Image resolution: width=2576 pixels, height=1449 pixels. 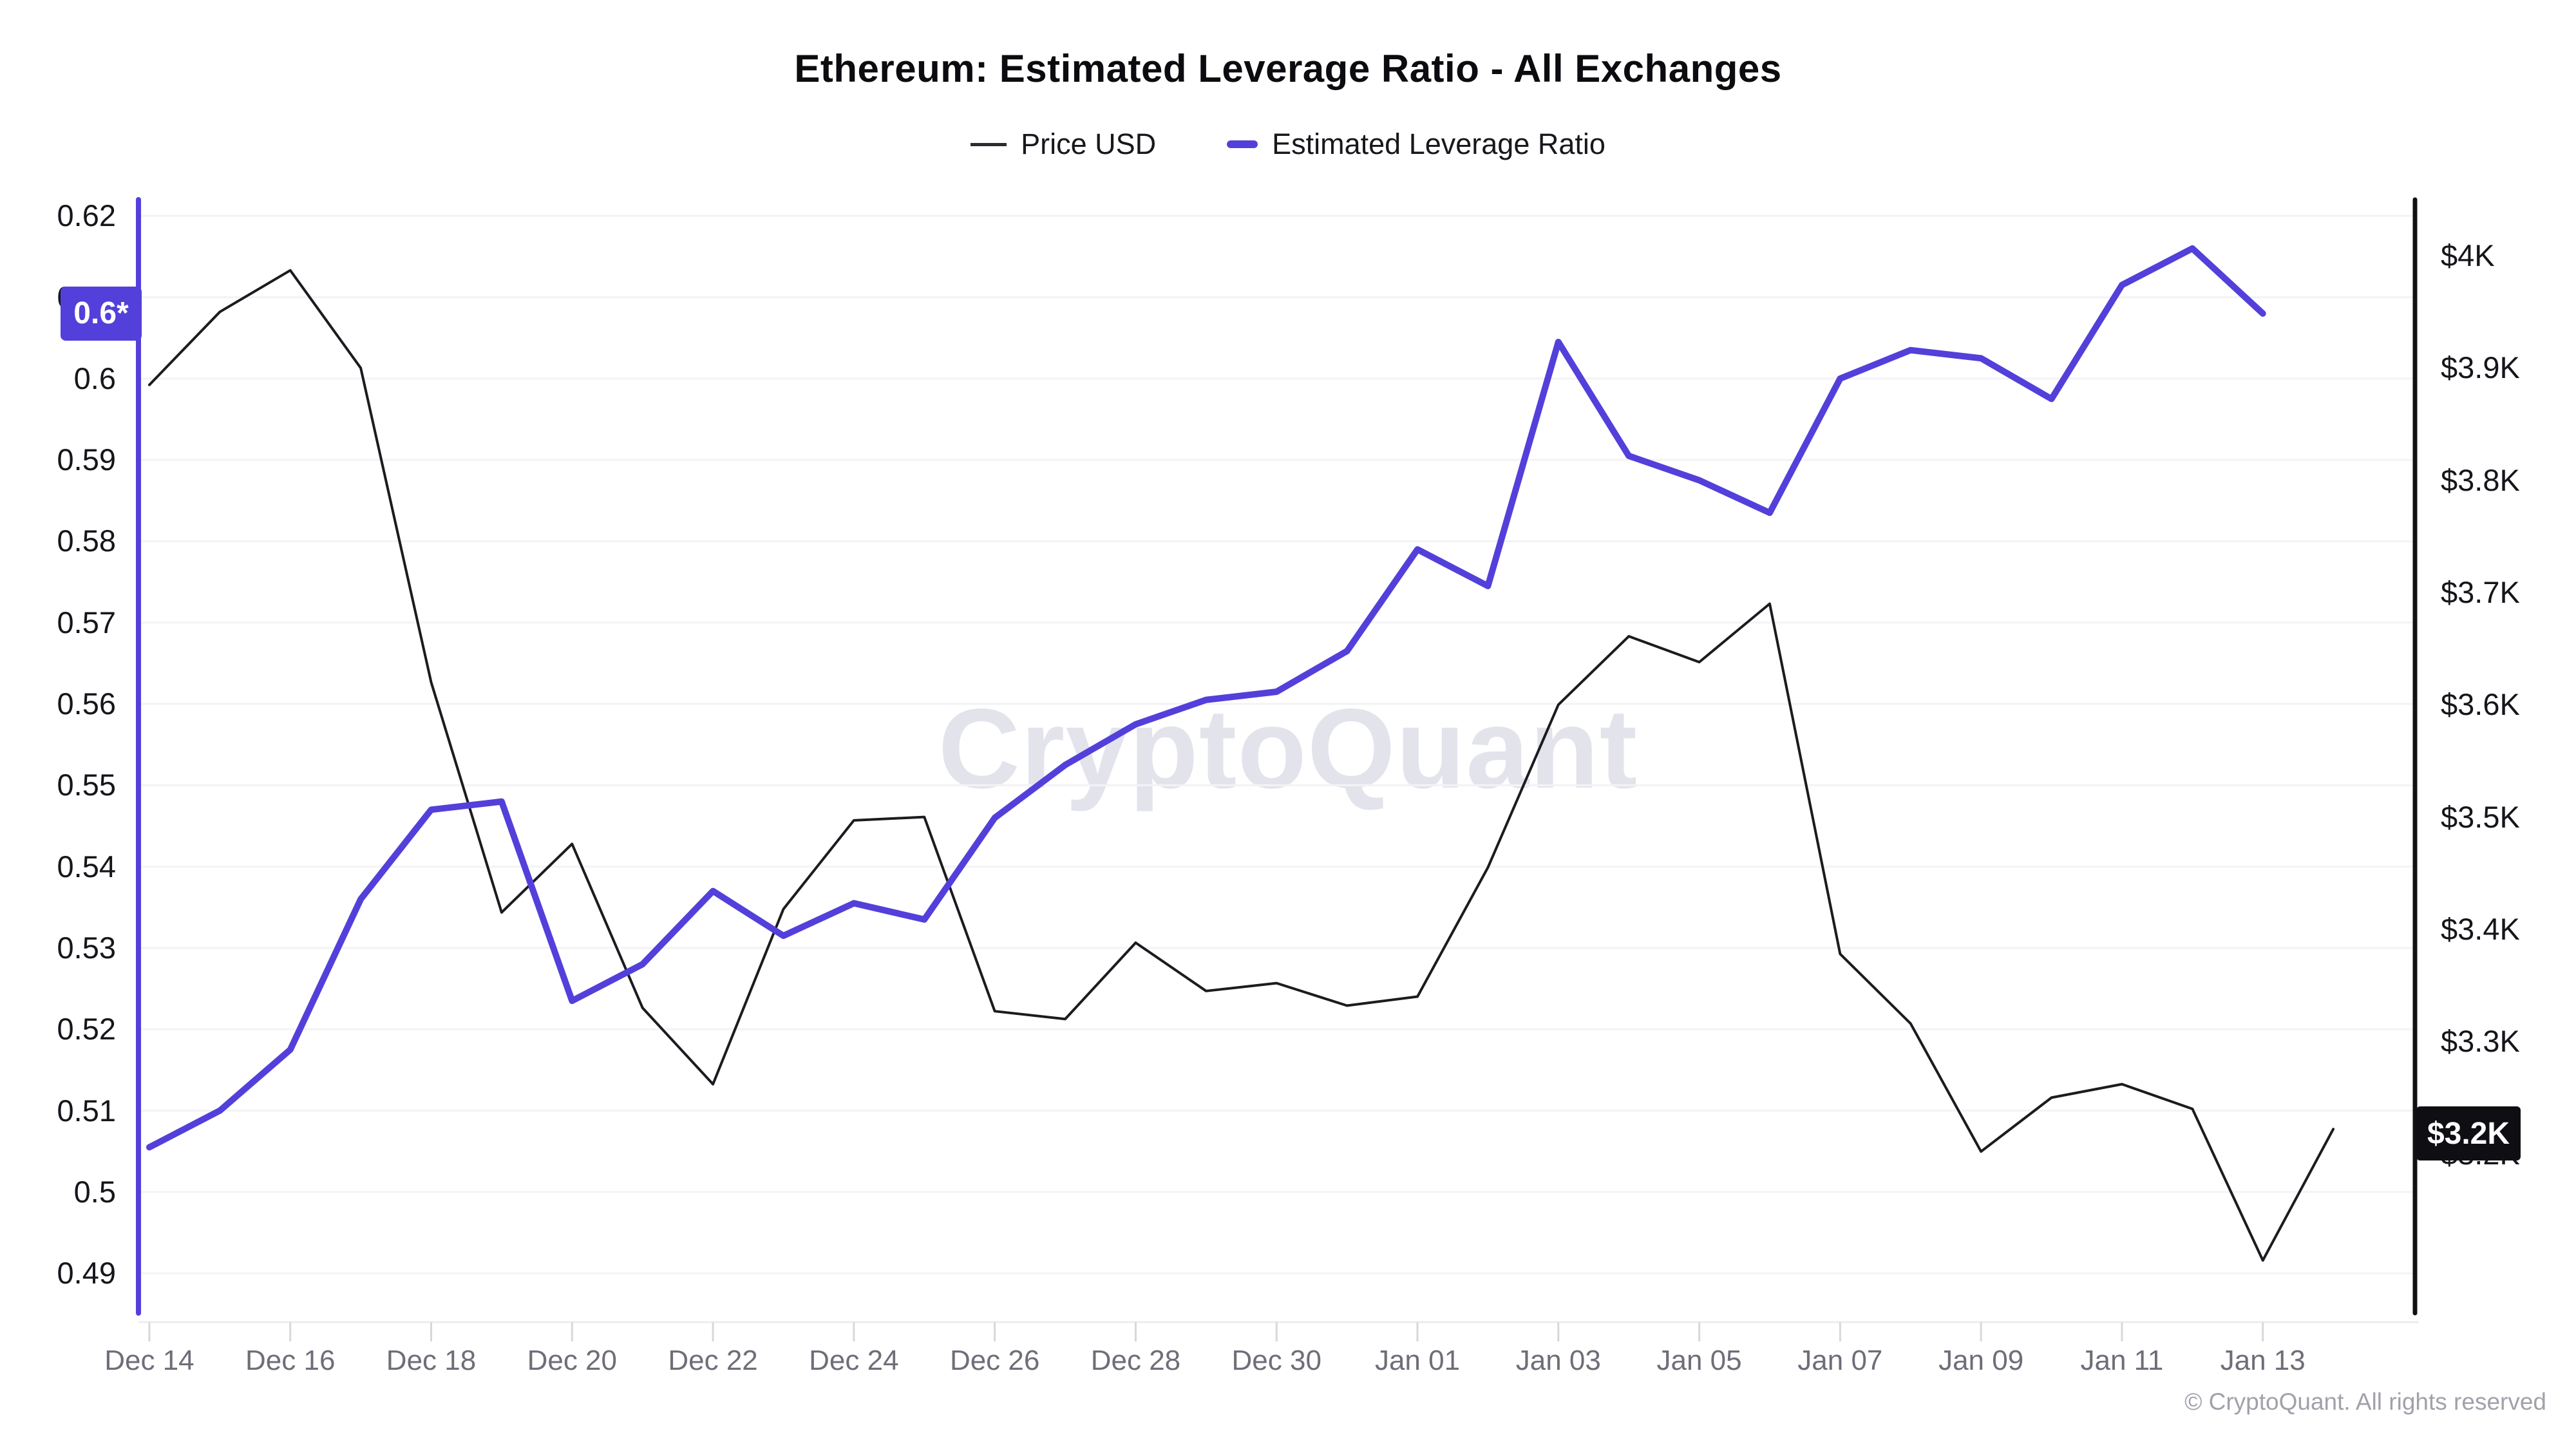 I want to click on legend-item-elr: Estimated Leverage Ratio, so click(x=1416, y=144).